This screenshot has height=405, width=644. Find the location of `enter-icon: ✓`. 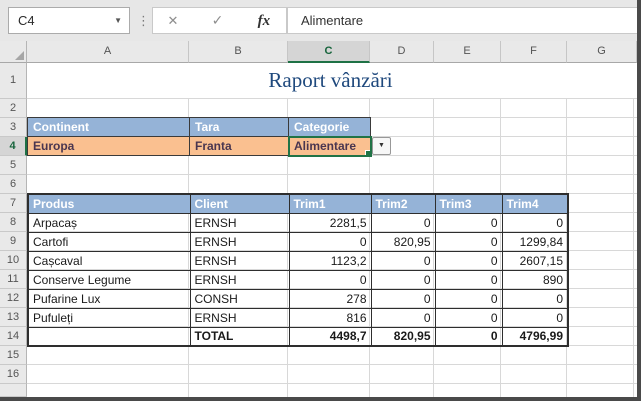

enter-icon: ✓ is located at coordinates (217, 20).